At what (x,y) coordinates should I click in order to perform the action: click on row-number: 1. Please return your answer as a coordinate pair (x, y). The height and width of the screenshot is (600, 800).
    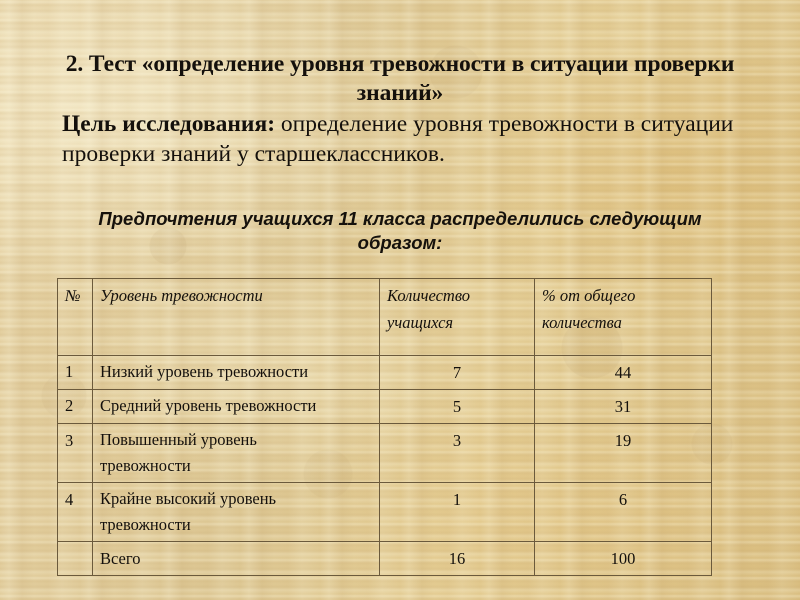
    Looking at the image, I should click on (75, 372).